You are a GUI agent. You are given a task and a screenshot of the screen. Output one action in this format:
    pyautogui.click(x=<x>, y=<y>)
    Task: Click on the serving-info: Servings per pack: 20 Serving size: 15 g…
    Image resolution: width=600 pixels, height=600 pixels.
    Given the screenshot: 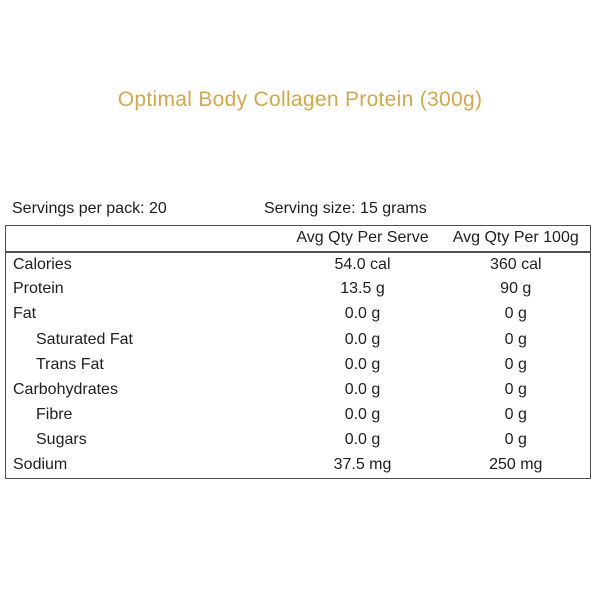 What is the action you would take?
    pyautogui.click(x=300, y=211)
    